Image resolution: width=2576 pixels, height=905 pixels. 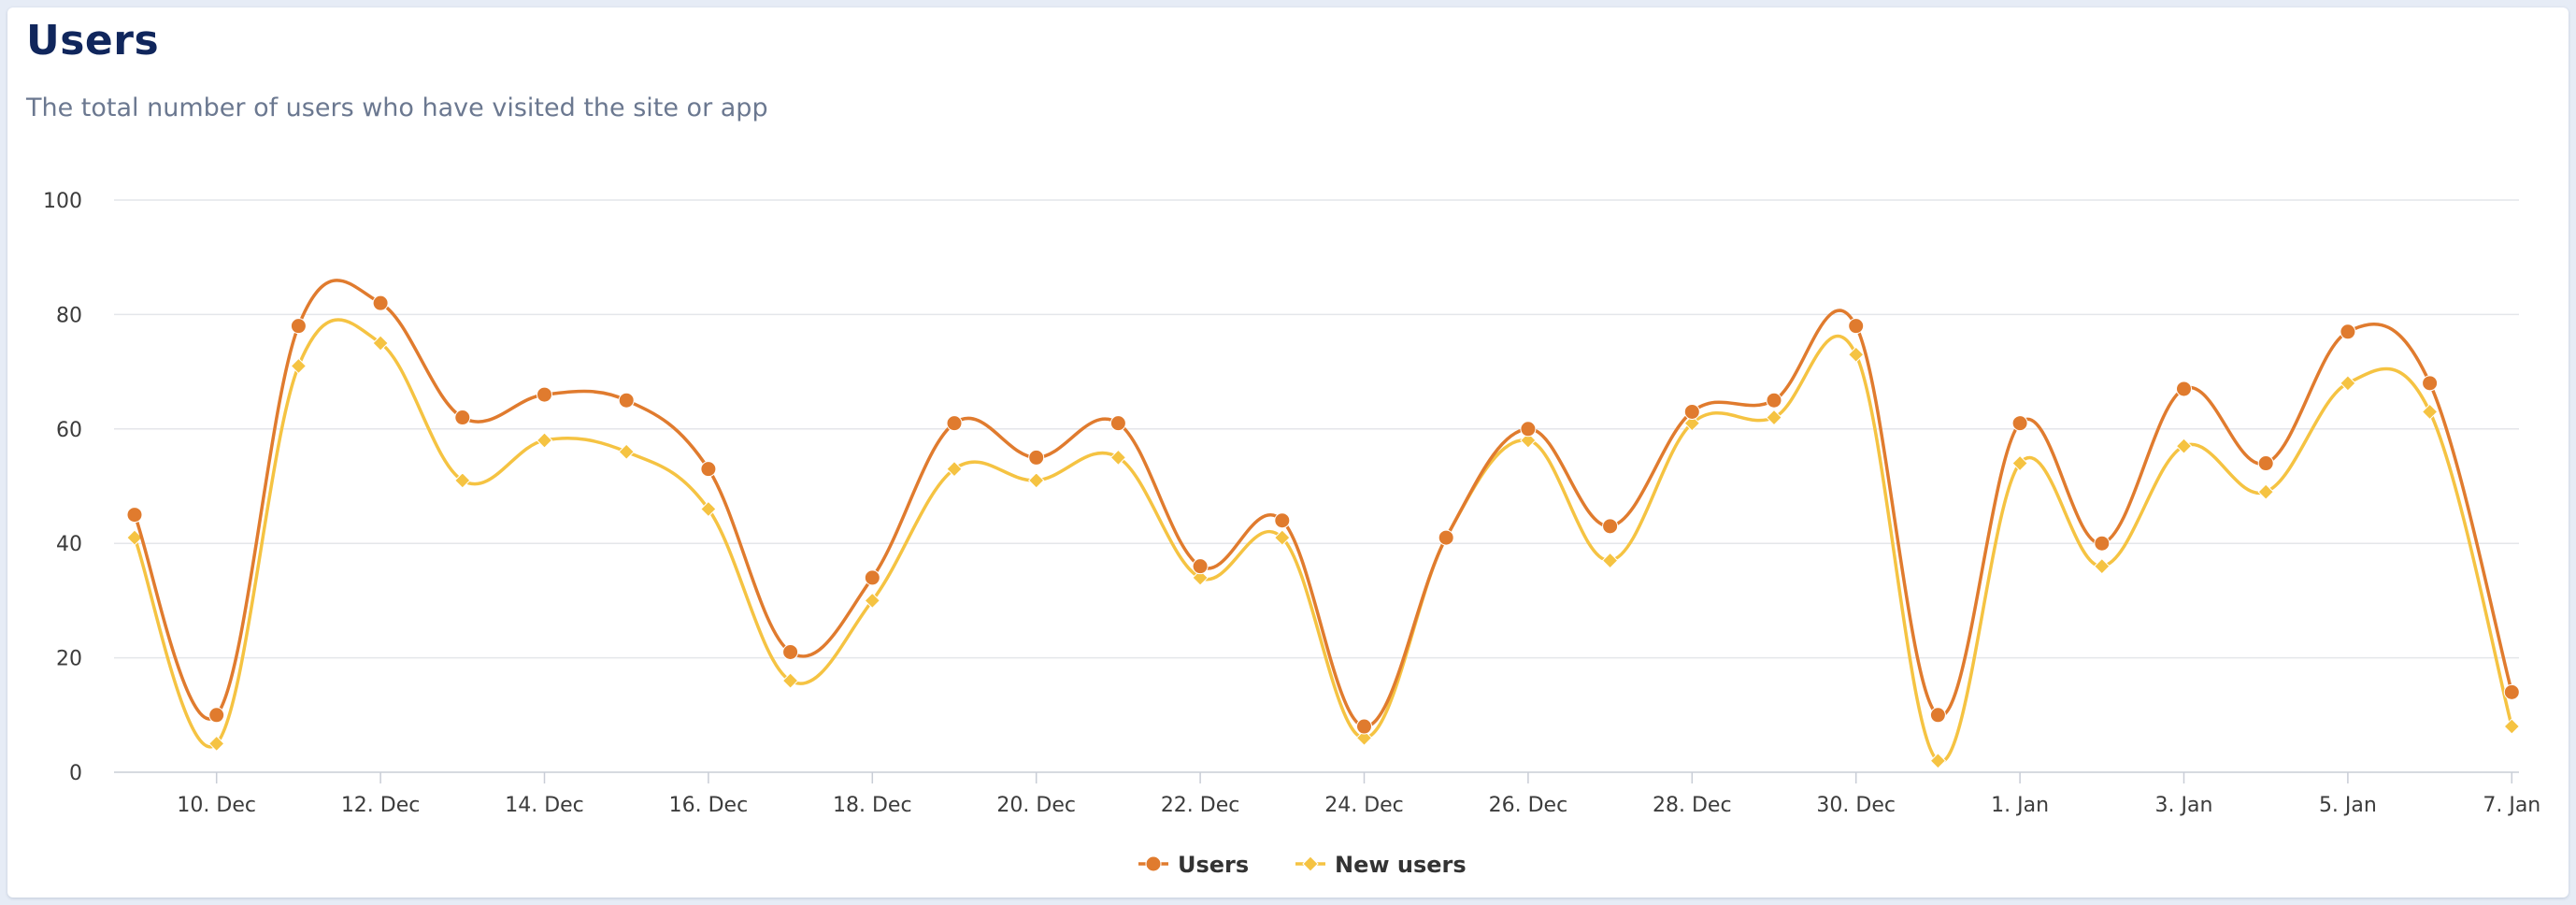 I want to click on chart-title: Users, so click(x=93, y=41).